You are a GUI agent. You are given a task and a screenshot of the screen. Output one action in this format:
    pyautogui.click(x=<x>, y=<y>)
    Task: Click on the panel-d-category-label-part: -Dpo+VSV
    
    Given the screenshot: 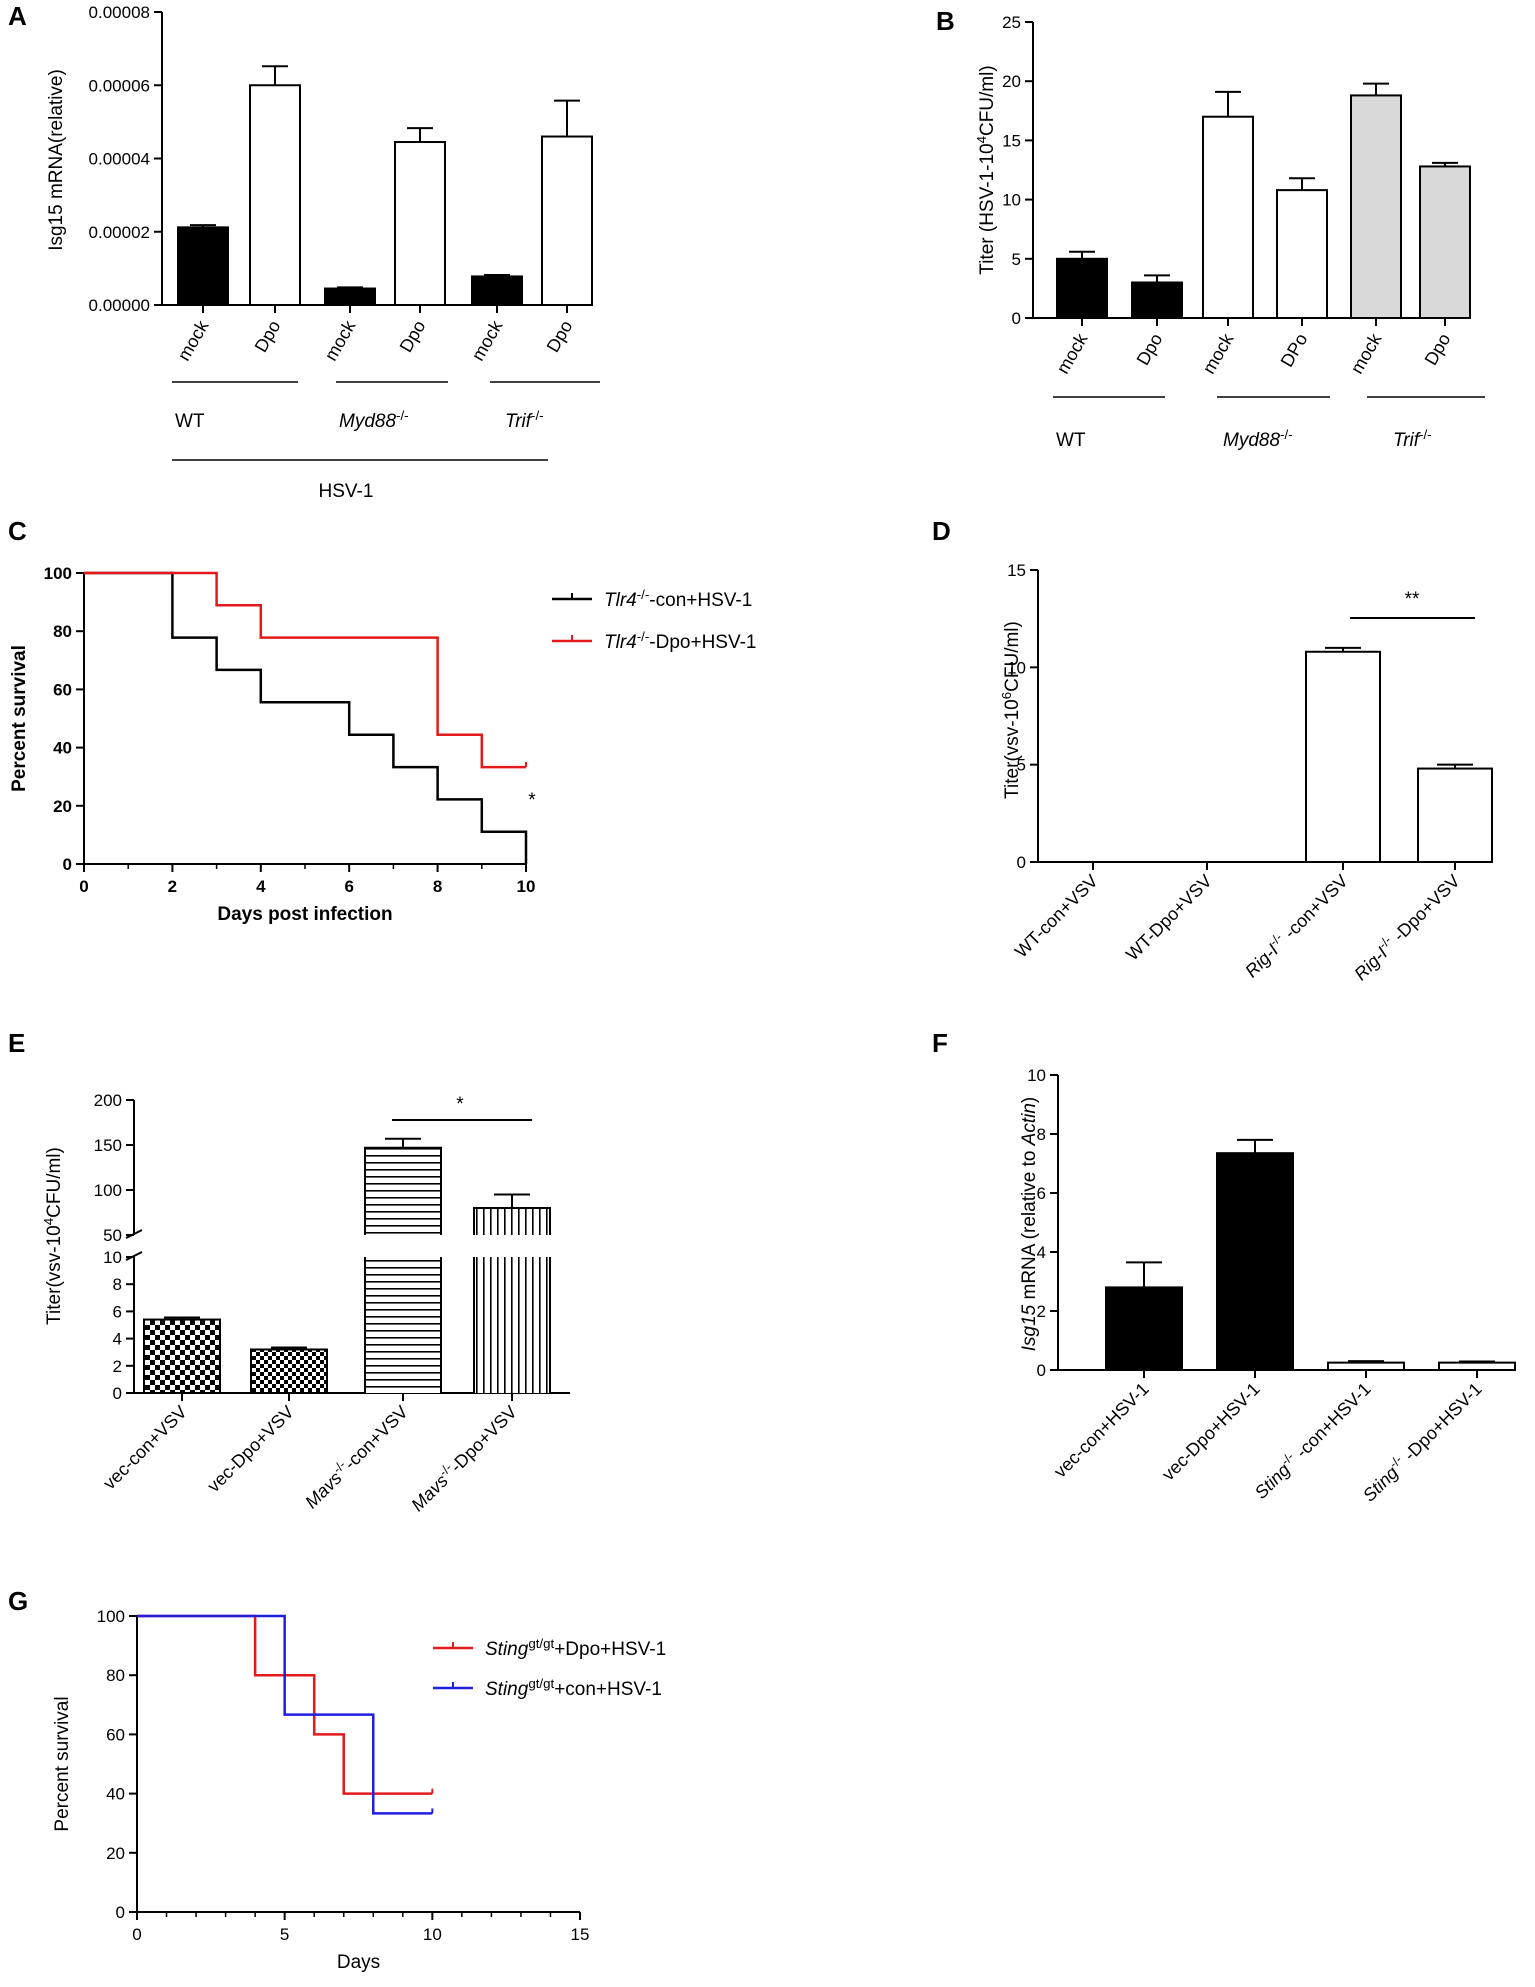 What is the action you would take?
    pyautogui.click(x=1425, y=910)
    